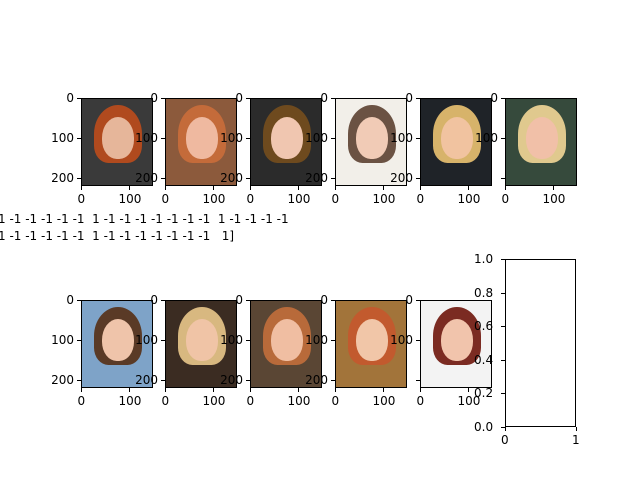 The image size is (640, 480). What do you see at coordinates (484, 259) in the screenshot?
I see `empty-y-tick-label: 1.0` at bounding box center [484, 259].